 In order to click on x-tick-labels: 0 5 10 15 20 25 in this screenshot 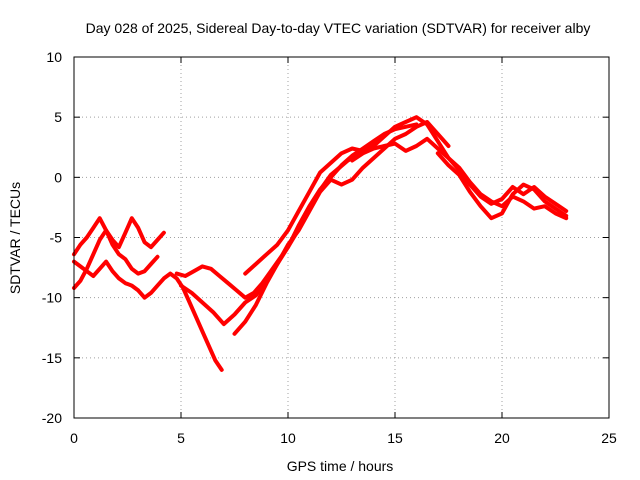, I will do `click(343, 438)`.